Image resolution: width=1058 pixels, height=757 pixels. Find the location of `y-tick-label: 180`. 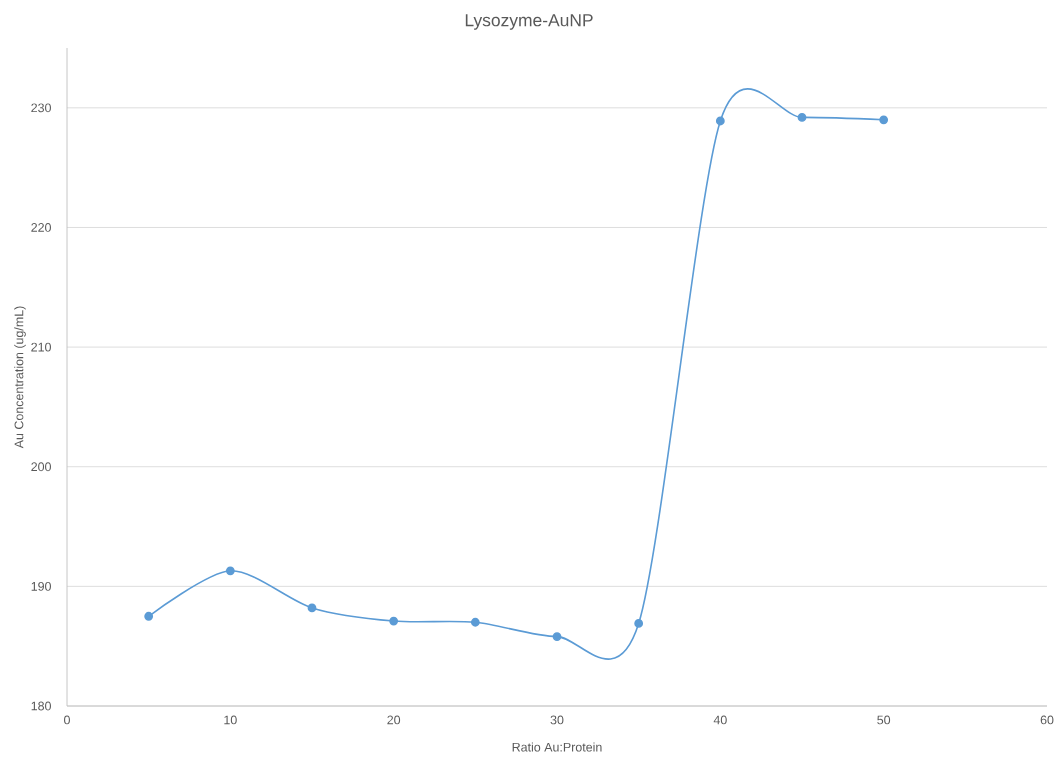

y-tick-label: 180 is located at coordinates (41, 706).